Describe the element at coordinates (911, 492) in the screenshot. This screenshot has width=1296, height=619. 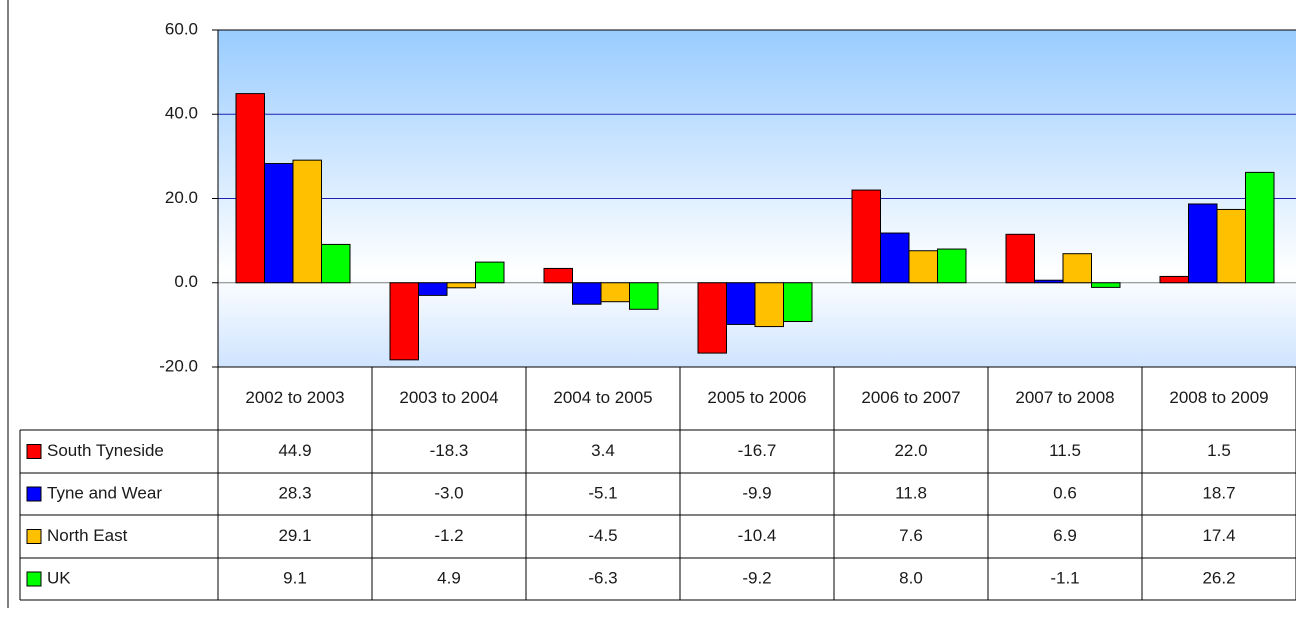
I see `table-value: 11.8` at that location.